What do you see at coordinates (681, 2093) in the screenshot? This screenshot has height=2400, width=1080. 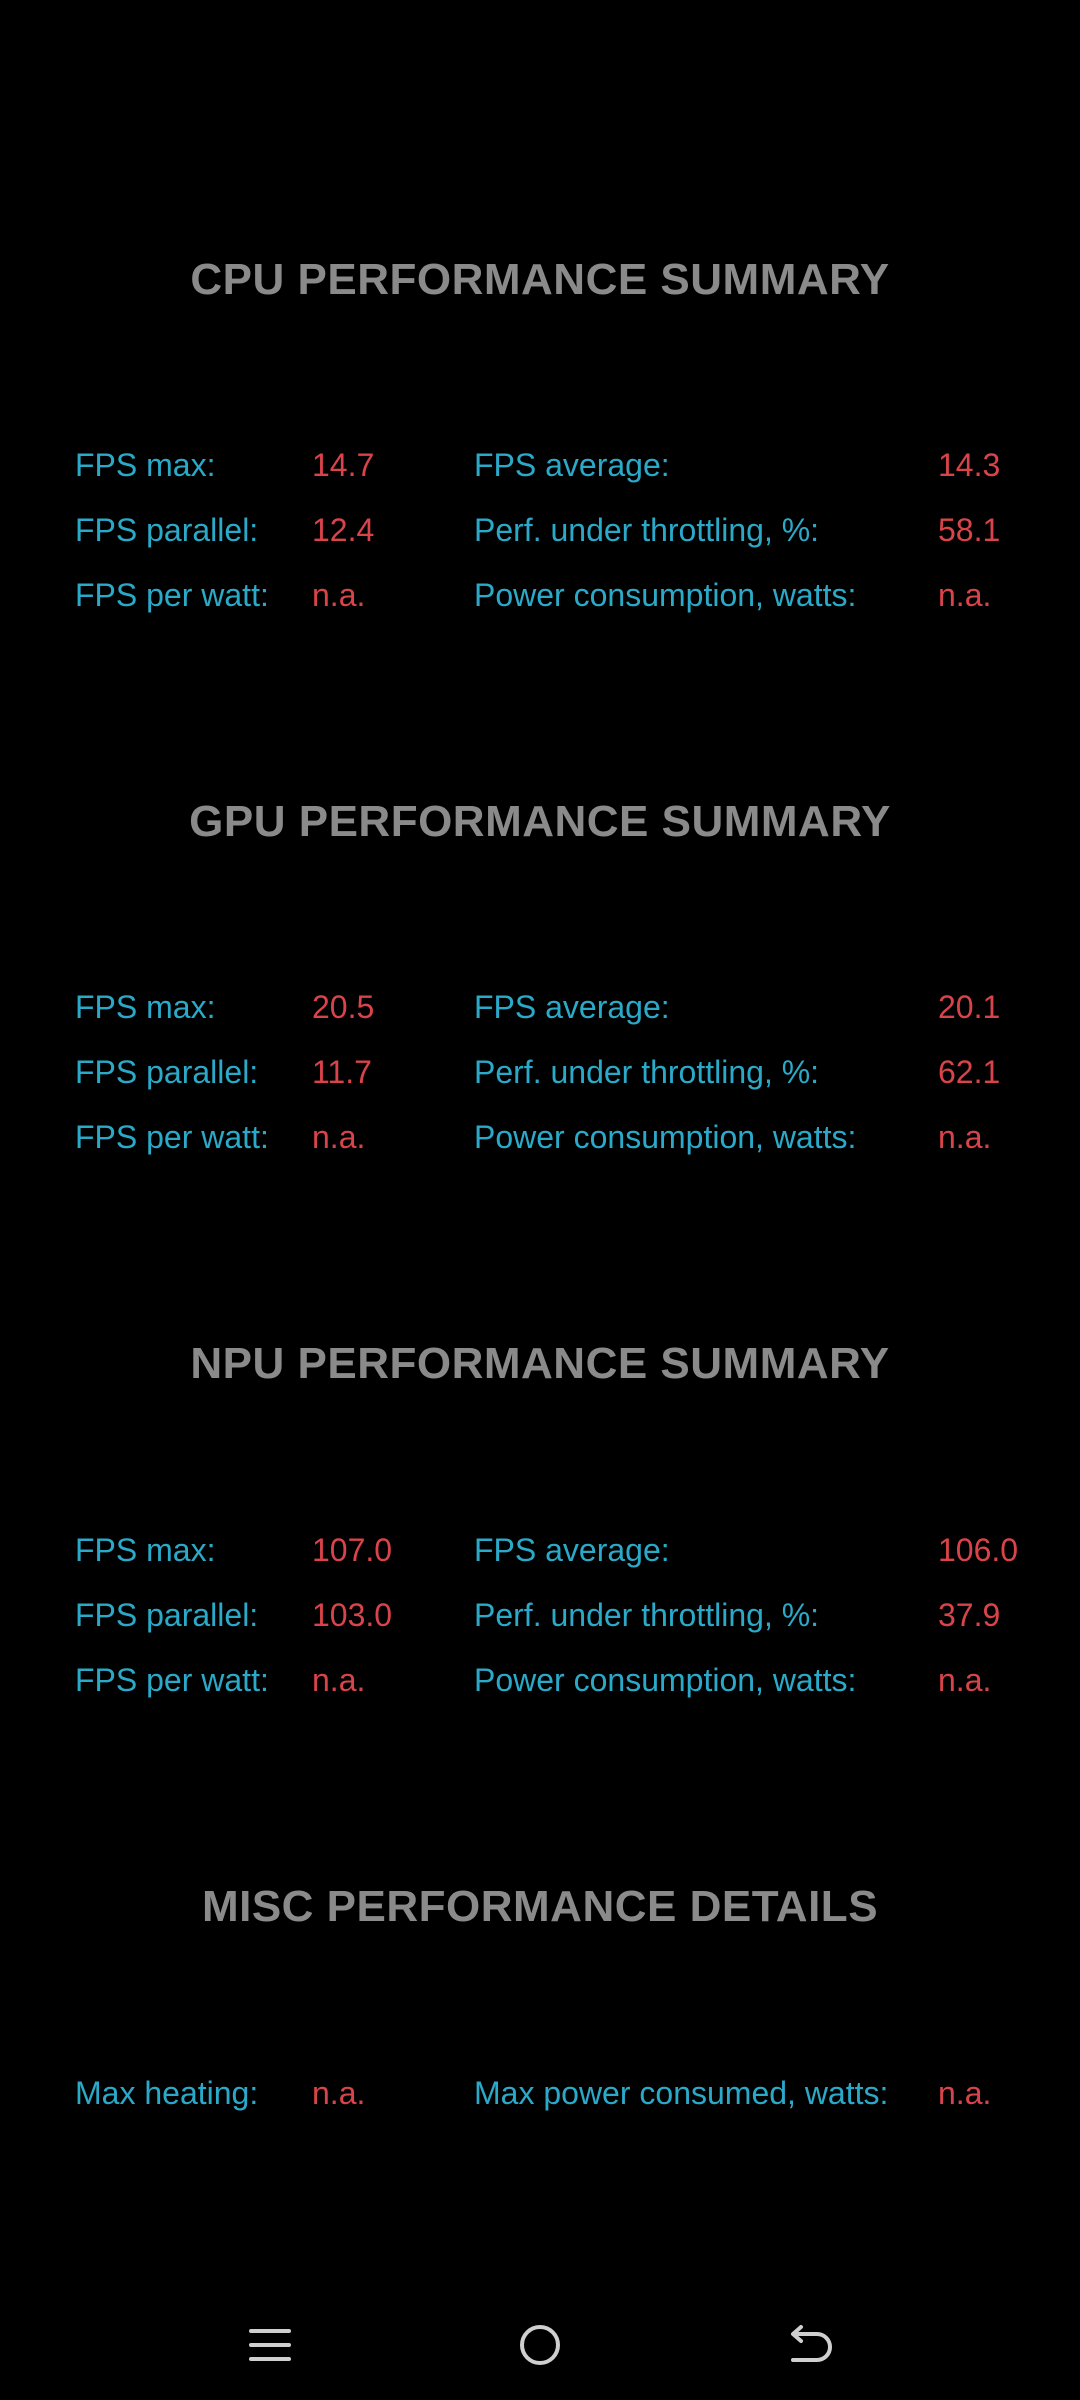 I see `stat-label: Max power consumed, watts:` at bounding box center [681, 2093].